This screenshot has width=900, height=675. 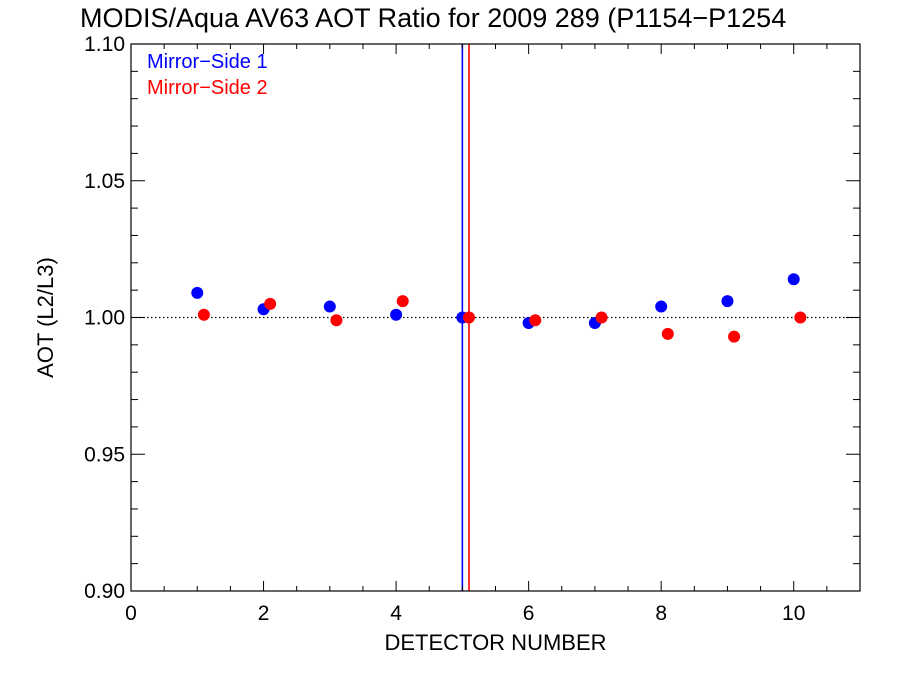 What do you see at coordinates (131, 613) in the screenshot?
I see `x-tick-label: 0` at bounding box center [131, 613].